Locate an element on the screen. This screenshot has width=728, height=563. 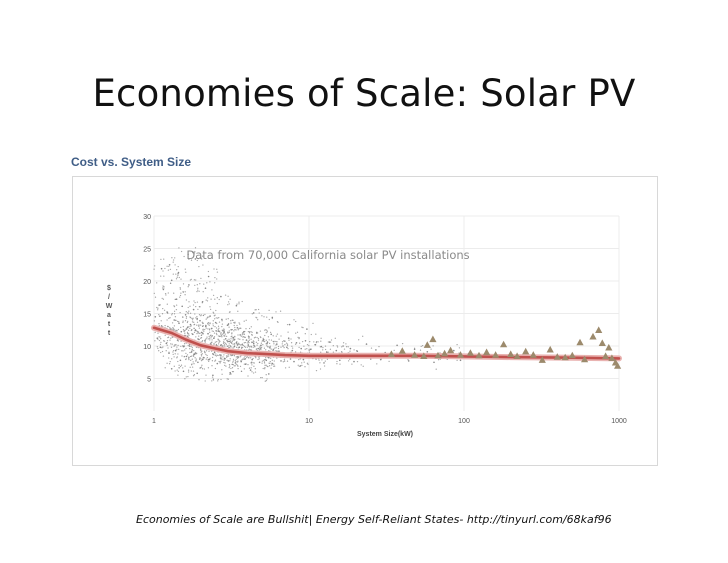
slide-title: Economies of Scale: Solar PV is located at coordinates (364, 93).